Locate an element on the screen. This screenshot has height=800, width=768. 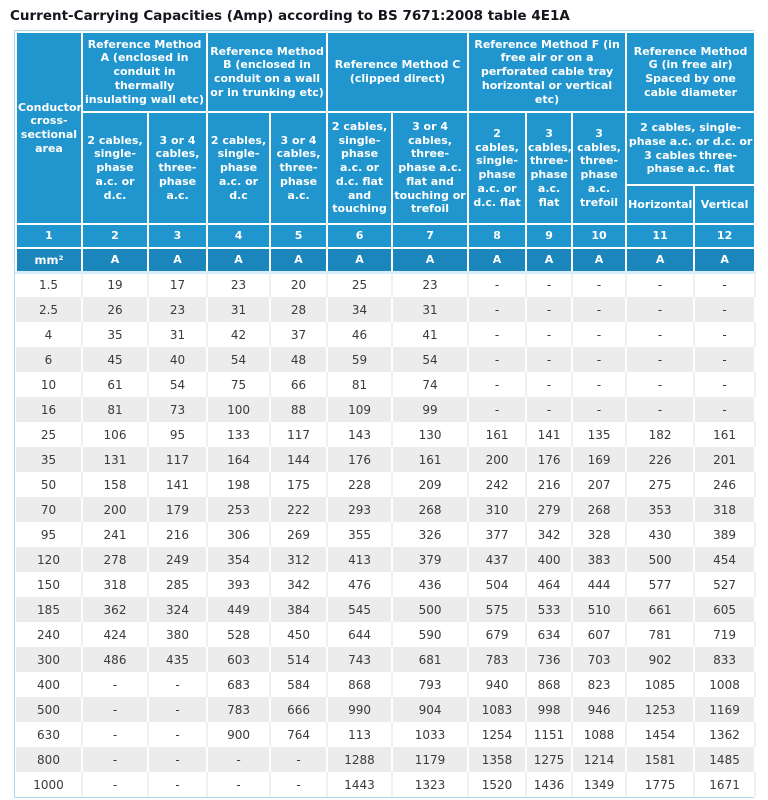
sub-header-col3: 3 or 4 cables, three-phase a.c. is located at coordinates (177, 168).